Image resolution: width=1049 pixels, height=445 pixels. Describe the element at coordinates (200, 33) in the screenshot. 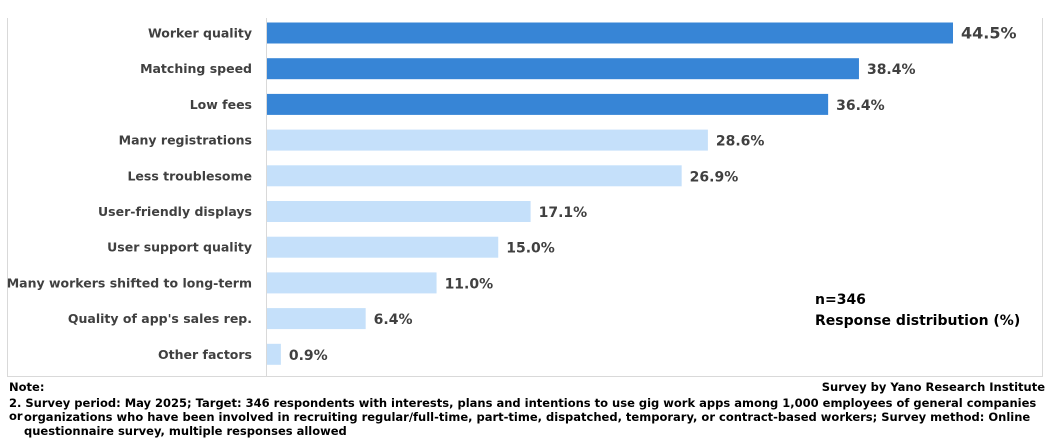

I see `category-label: Worker quality` at that location.